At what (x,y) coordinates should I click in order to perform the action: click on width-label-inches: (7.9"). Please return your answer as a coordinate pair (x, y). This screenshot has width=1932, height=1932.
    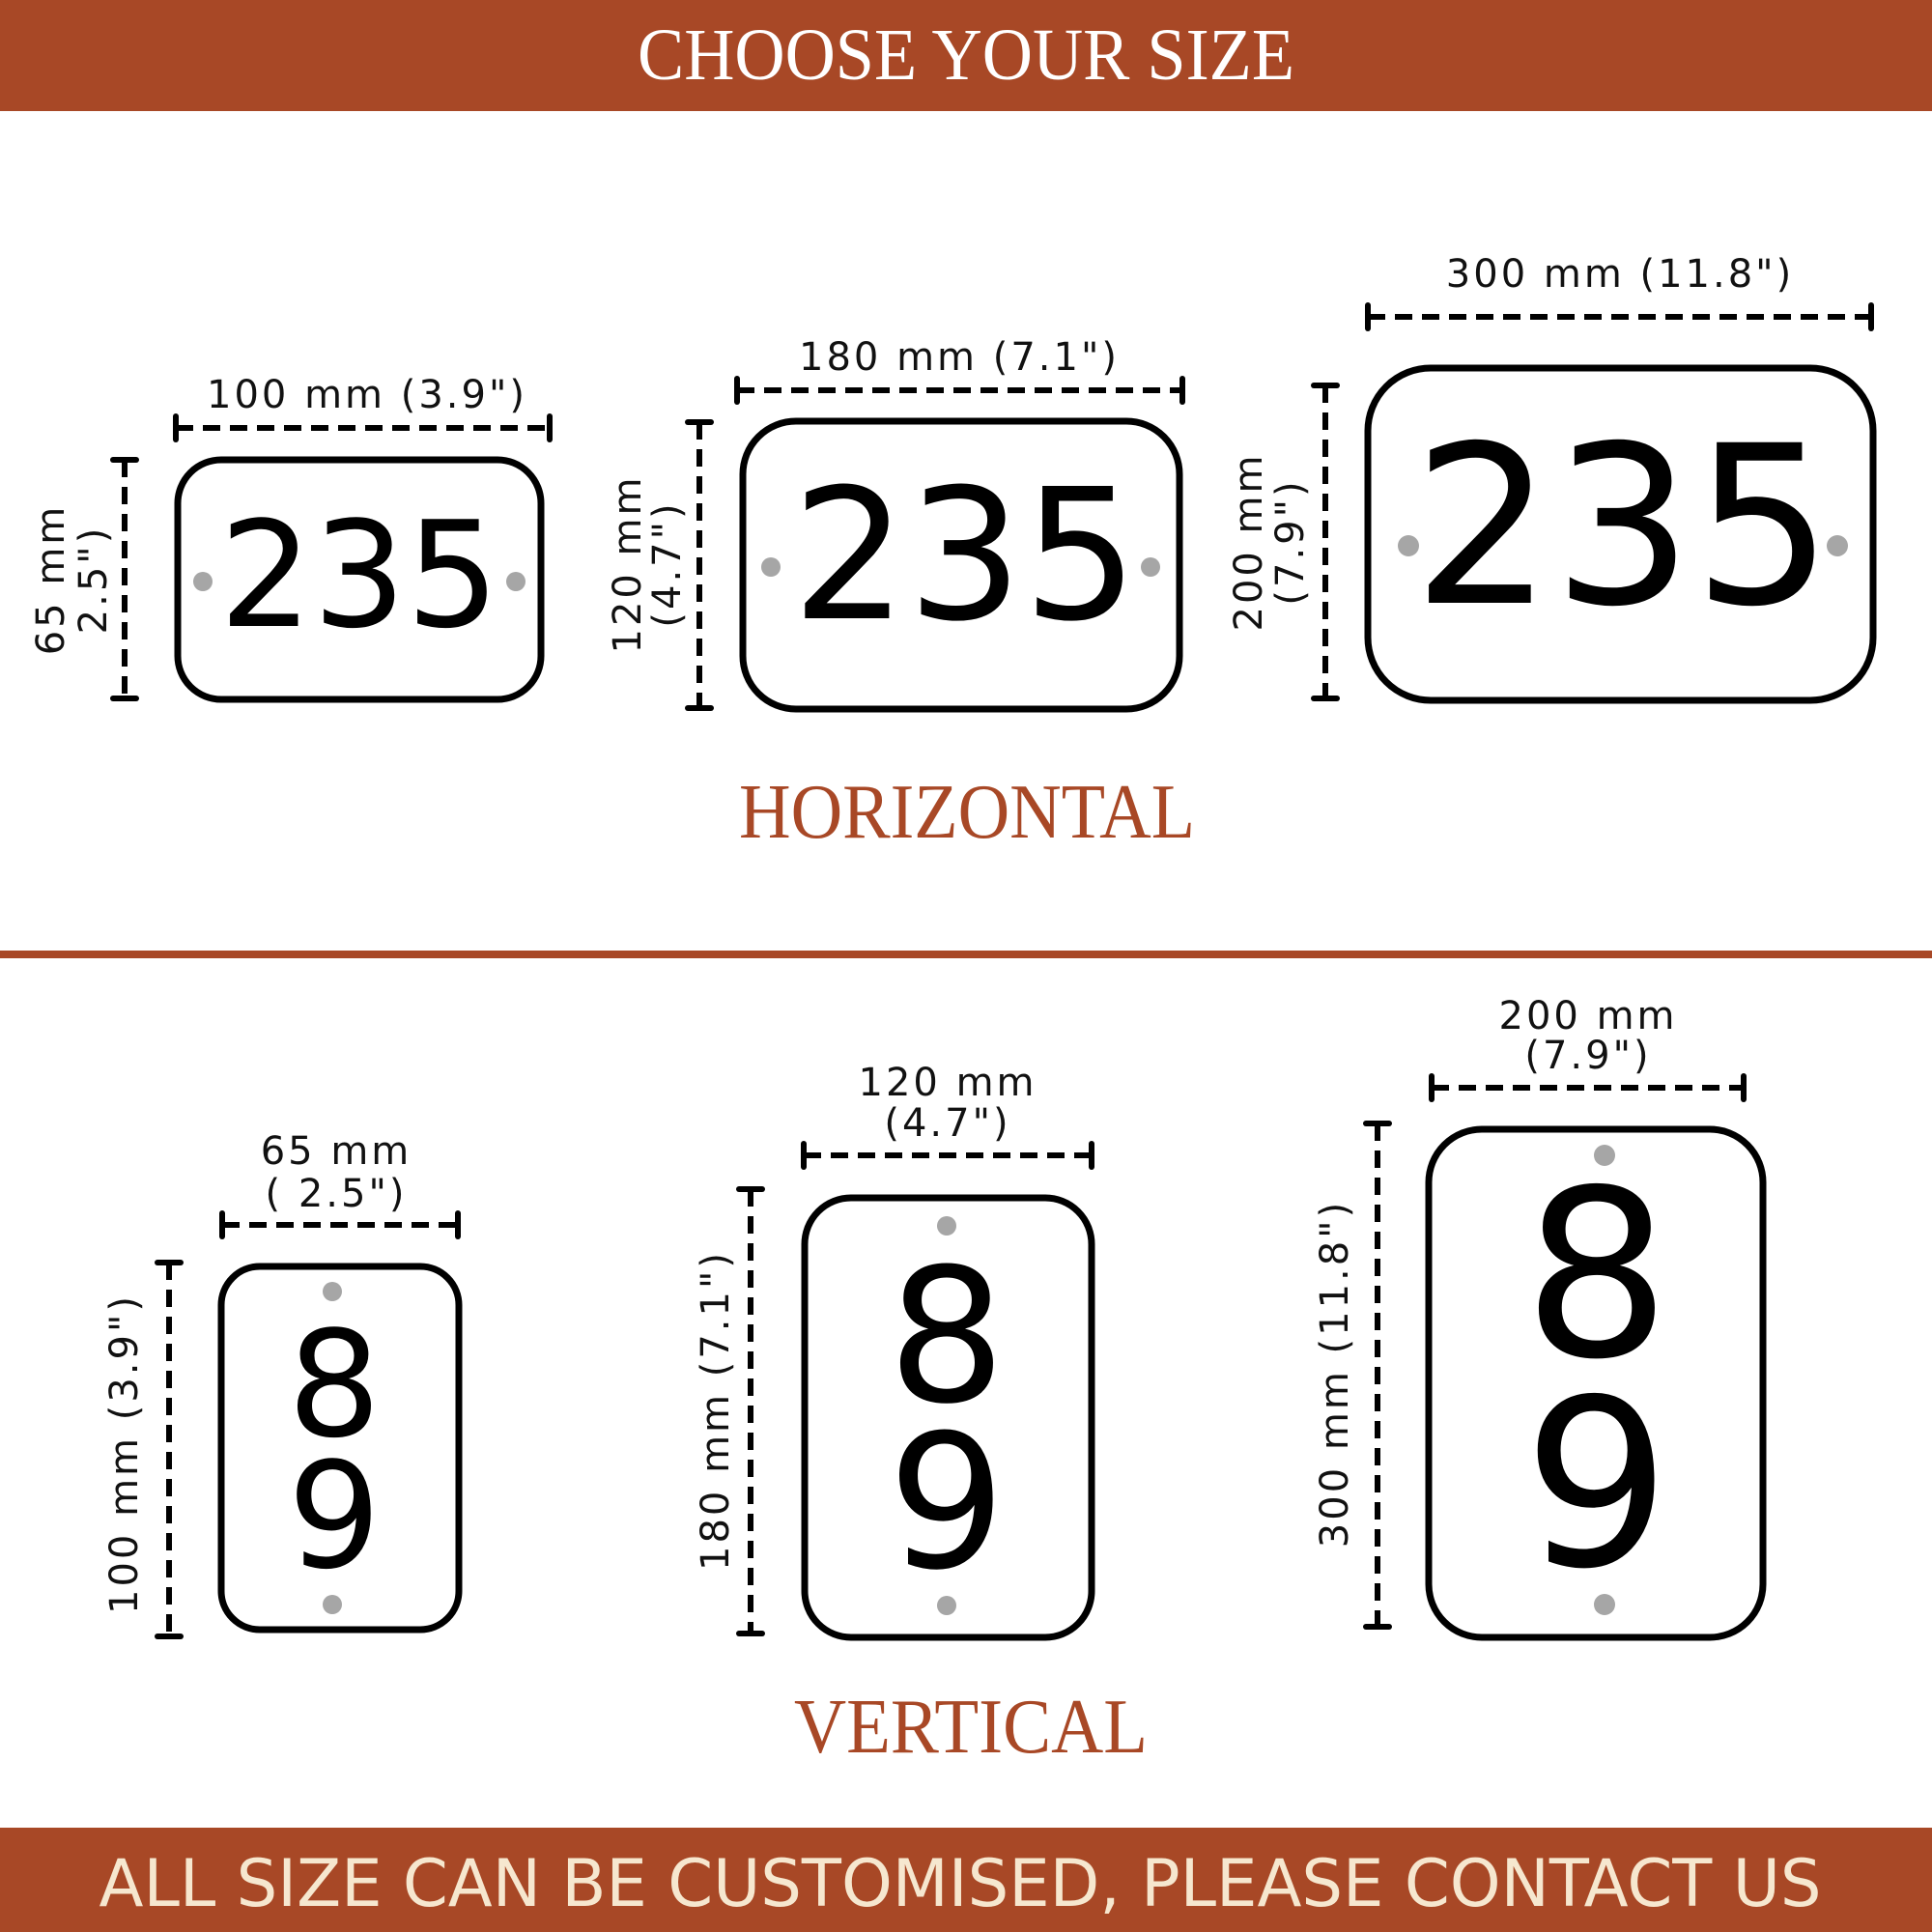
    Looking at the image, I should click on (1587, 1056).